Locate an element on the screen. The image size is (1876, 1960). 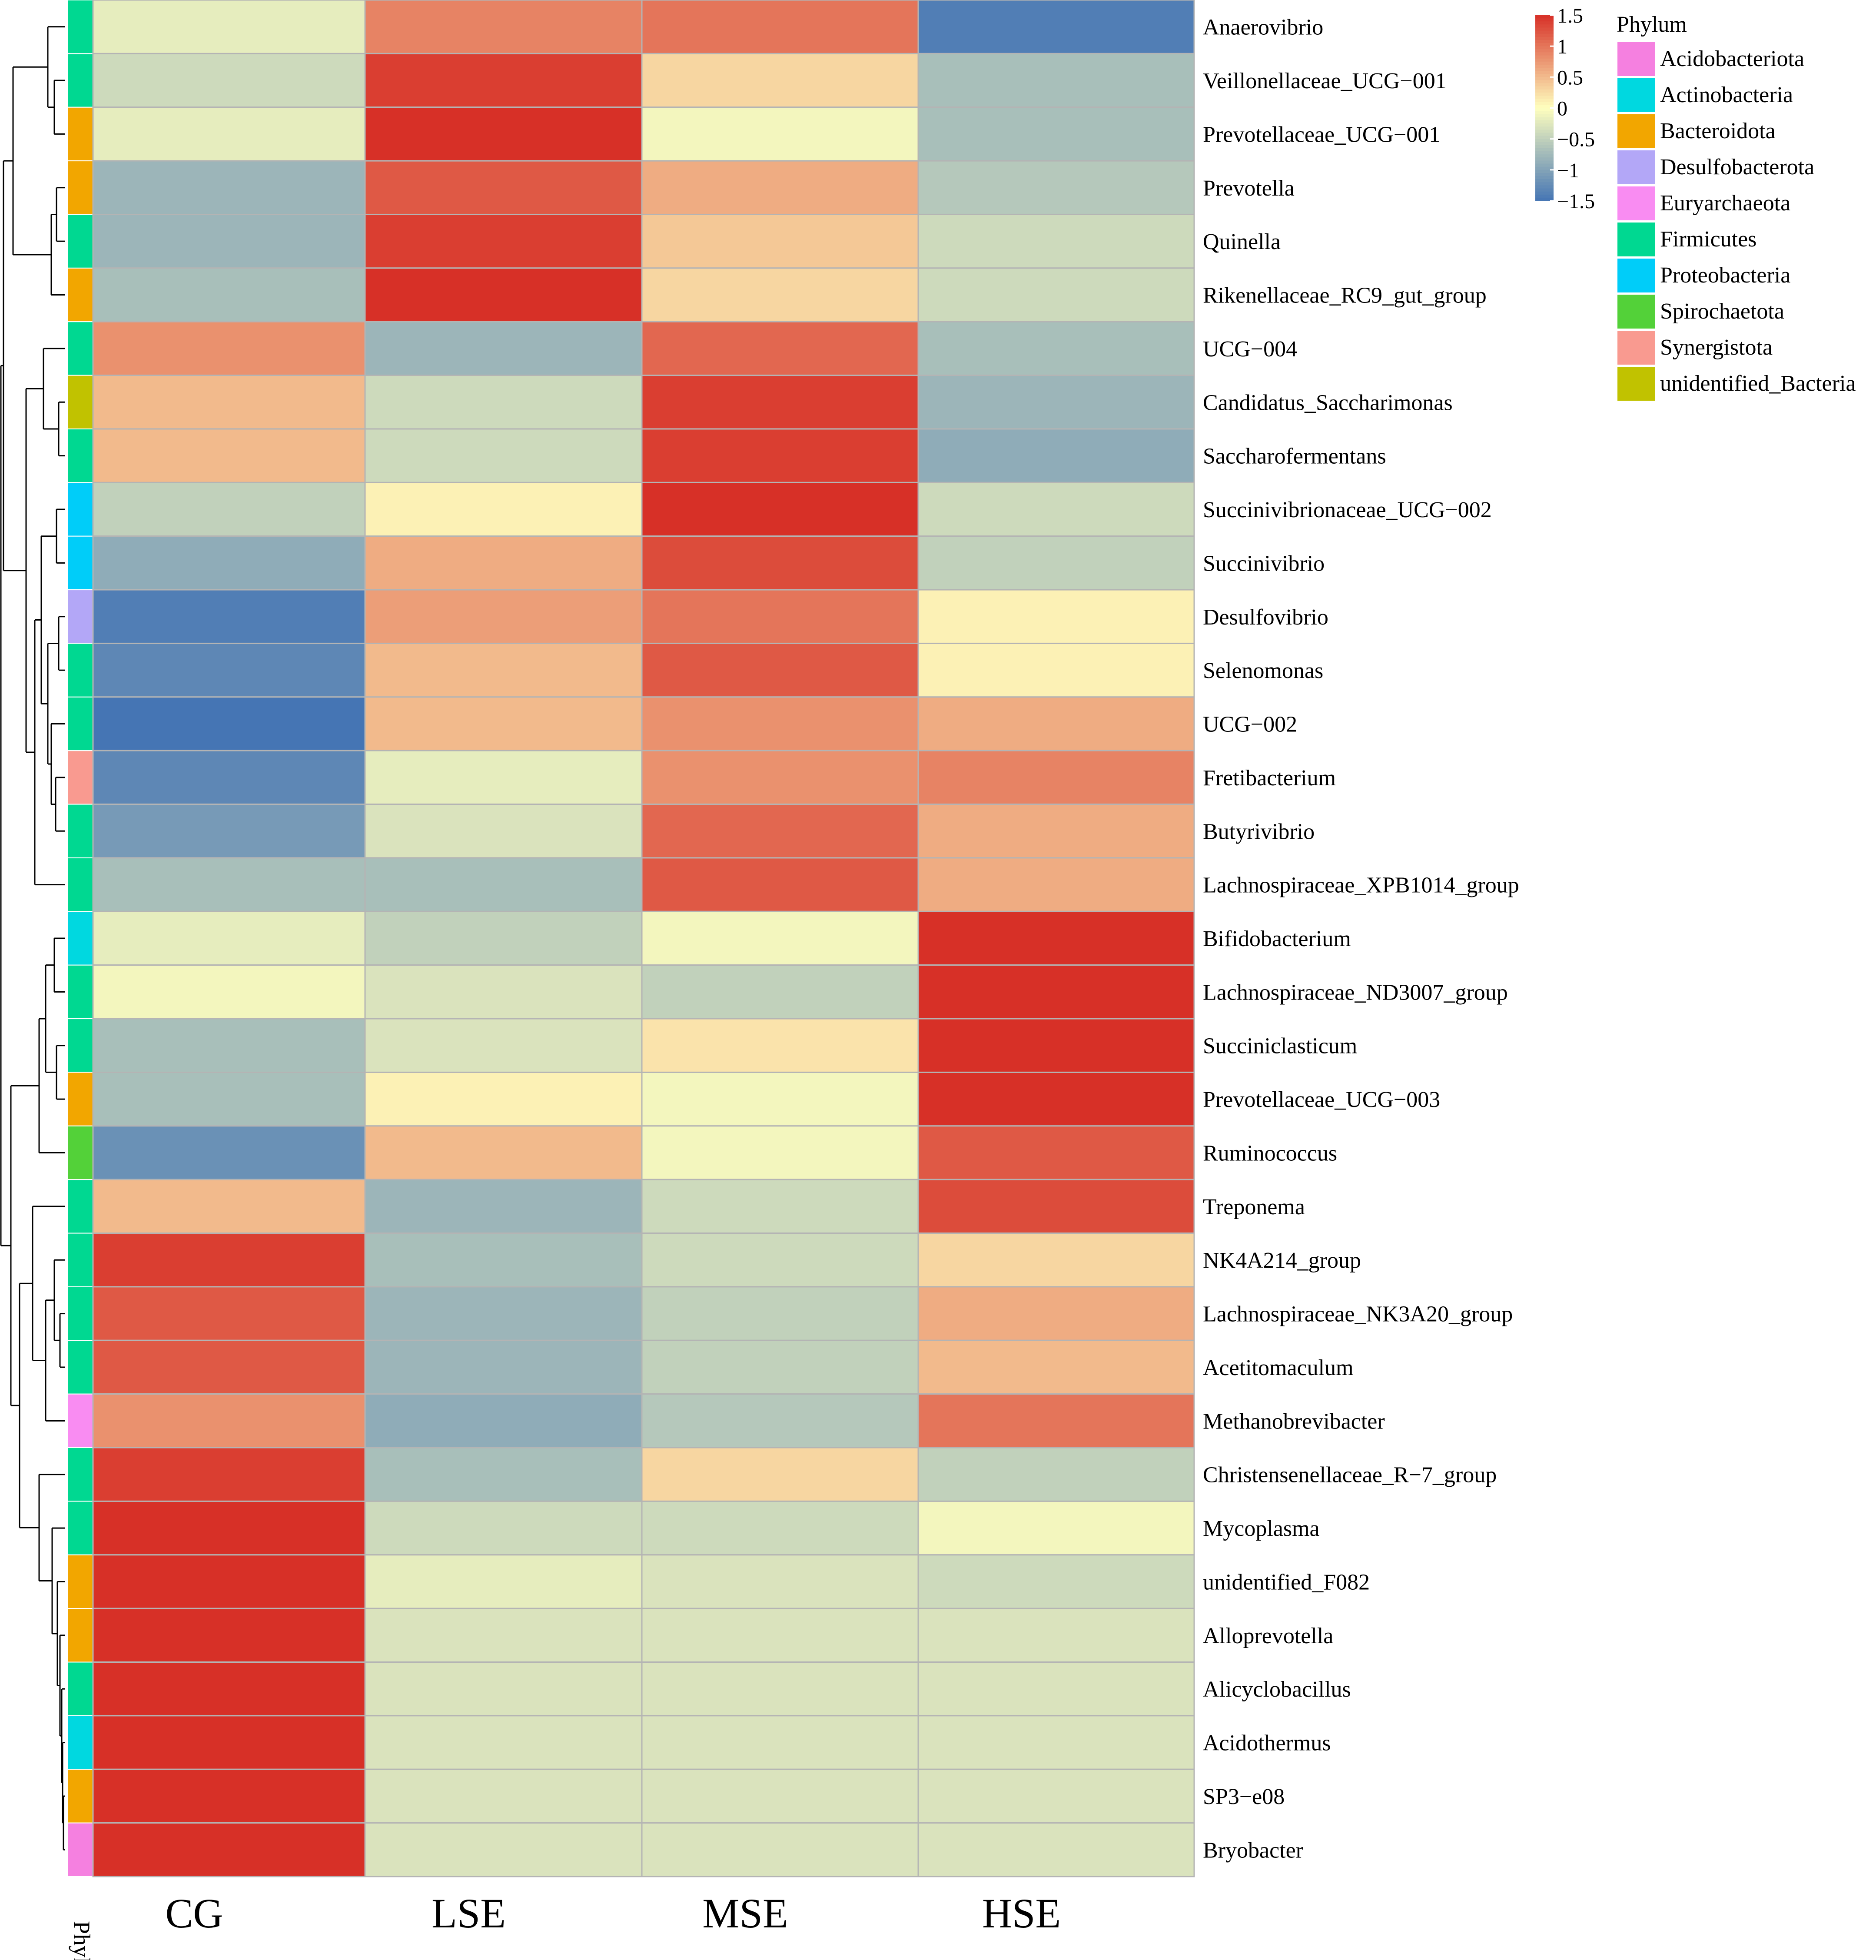
colorbar-tick-label: −1 is located at coordinates (1568, 170).